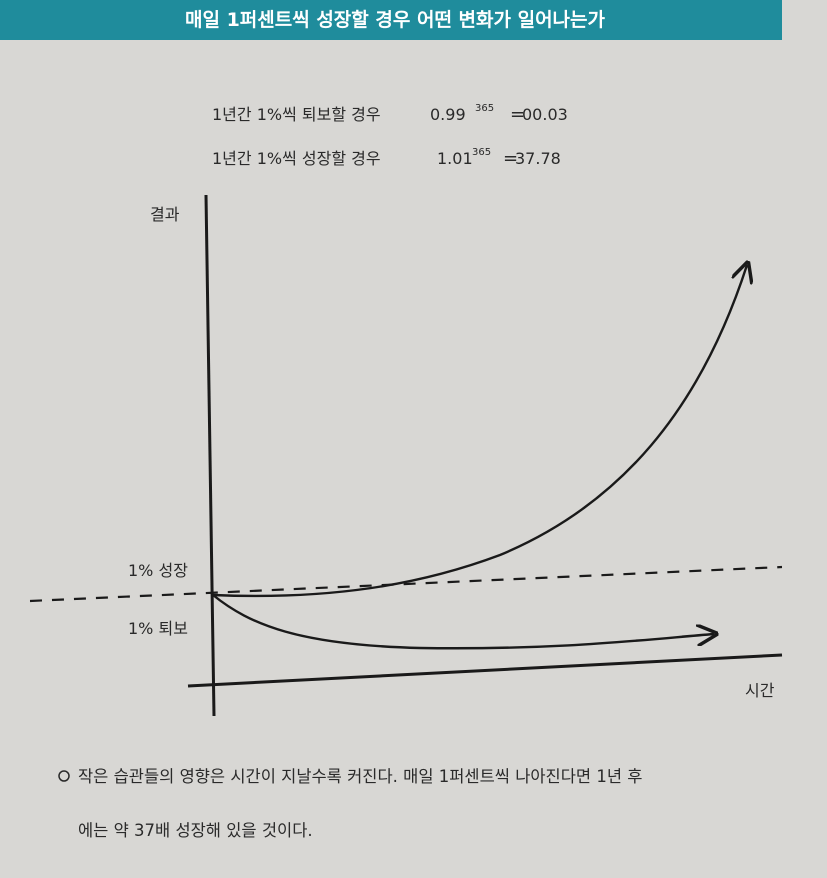  I want to click on caption-bullet, so click(64, 776).